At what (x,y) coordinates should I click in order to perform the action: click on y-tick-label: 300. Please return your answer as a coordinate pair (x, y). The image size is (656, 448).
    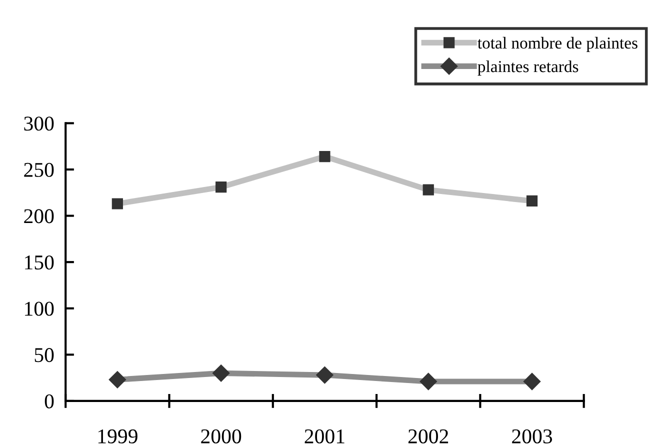
    Looking at the image, I should click on (39, 123).